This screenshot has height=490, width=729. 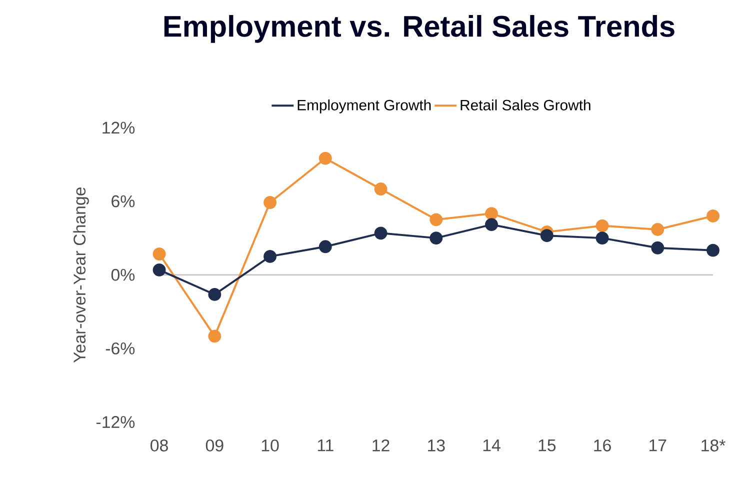 What do you see at coordinates (419, 29) in the screenshot?
I see `chart-title: Employment vs. Retail Sales Trends` at bounding box center [419, 29].